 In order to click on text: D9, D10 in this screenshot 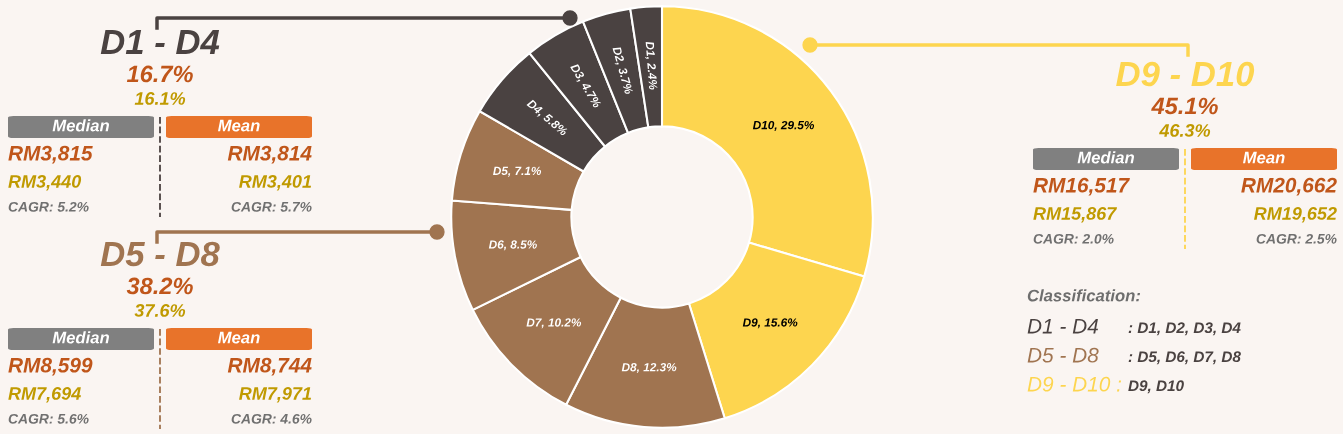, I will do `click(1156, 387)`.